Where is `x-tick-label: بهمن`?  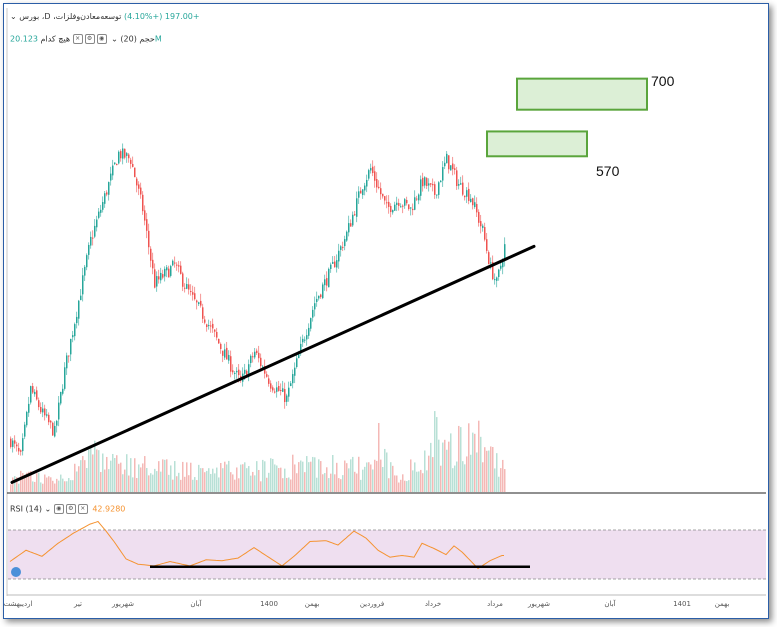 x-tick-label: بهمن is located at coordinates (722, 604).